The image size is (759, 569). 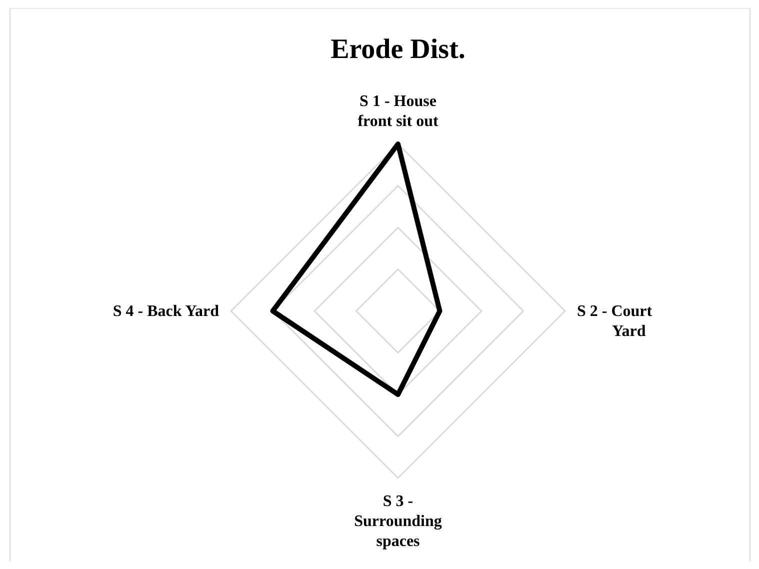 I want to click on spoke-label: S 1 - House front sit out, so click(x=398, y=111).